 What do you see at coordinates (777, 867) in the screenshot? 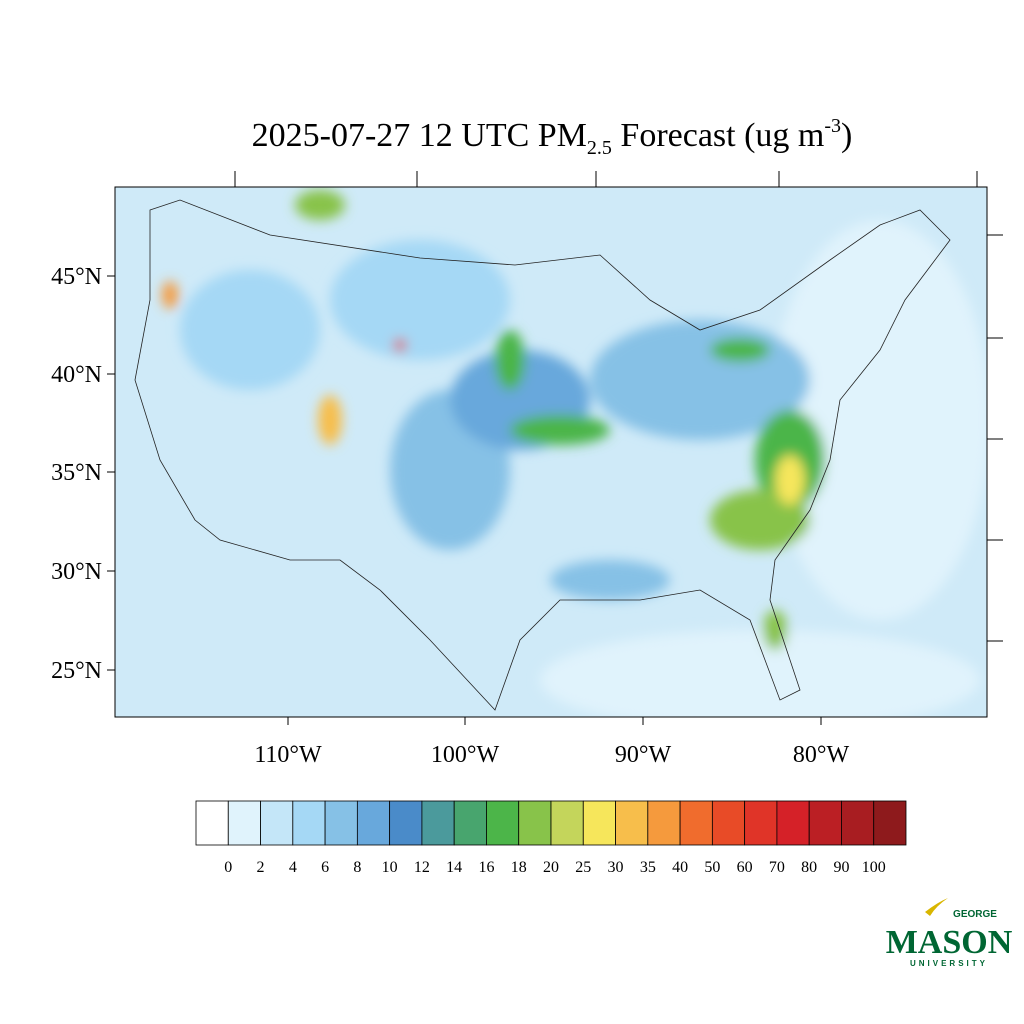
I see `colorbar-label: 70` at bounding box center [777, 867].